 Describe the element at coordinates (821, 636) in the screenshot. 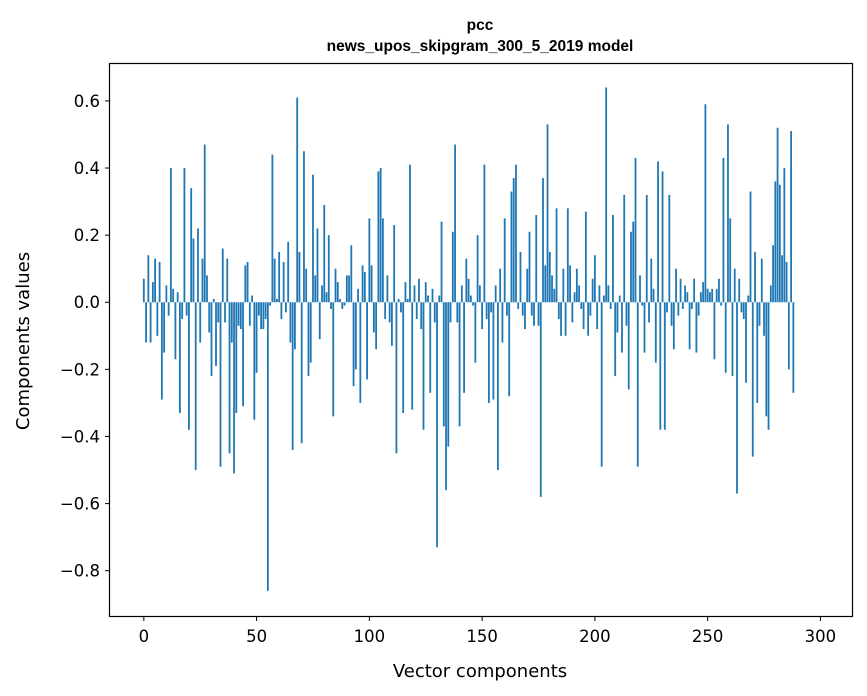

I see `x-tick-label: 300` at that location.